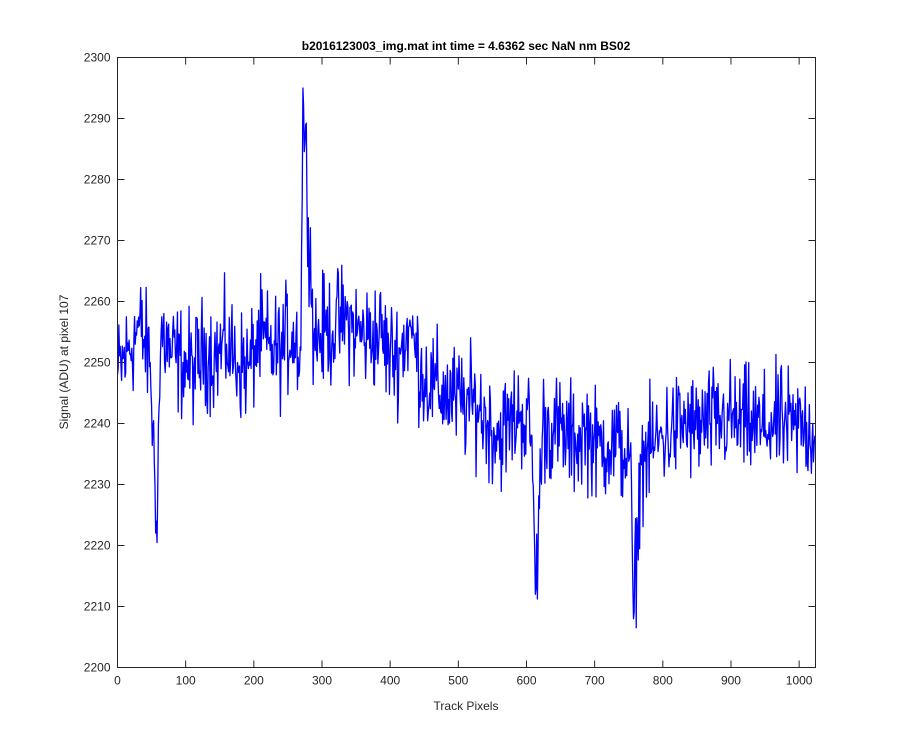  What do you see at coordinates (97, 363) in the screenshot?
I see `y-tick-label: 2250` at bounding box center [97, 363].